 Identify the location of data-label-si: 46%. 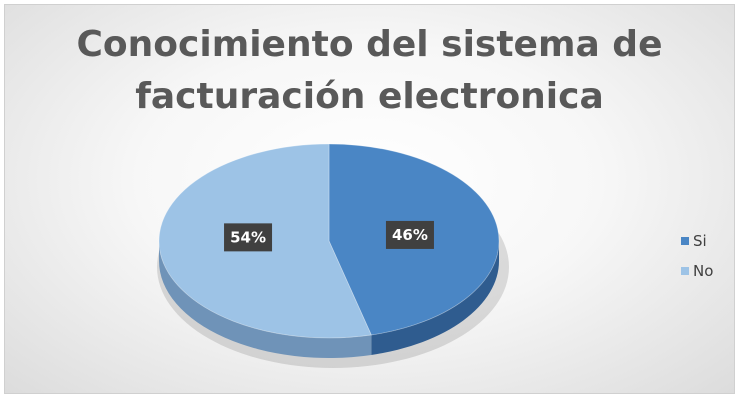
(409, 234).